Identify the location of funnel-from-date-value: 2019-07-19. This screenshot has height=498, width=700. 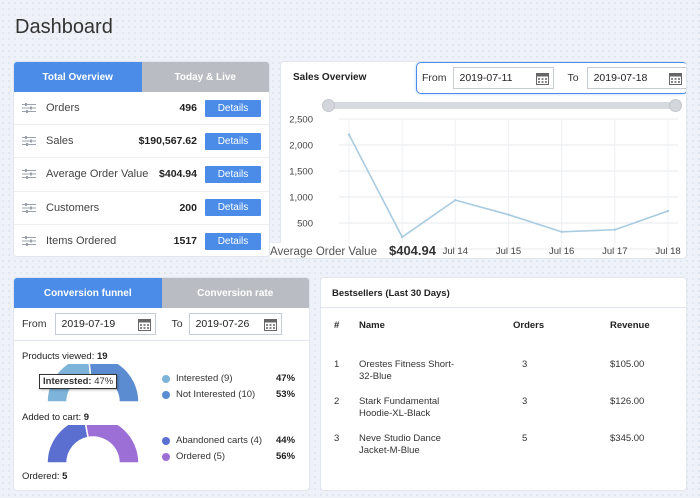
(88, 324).